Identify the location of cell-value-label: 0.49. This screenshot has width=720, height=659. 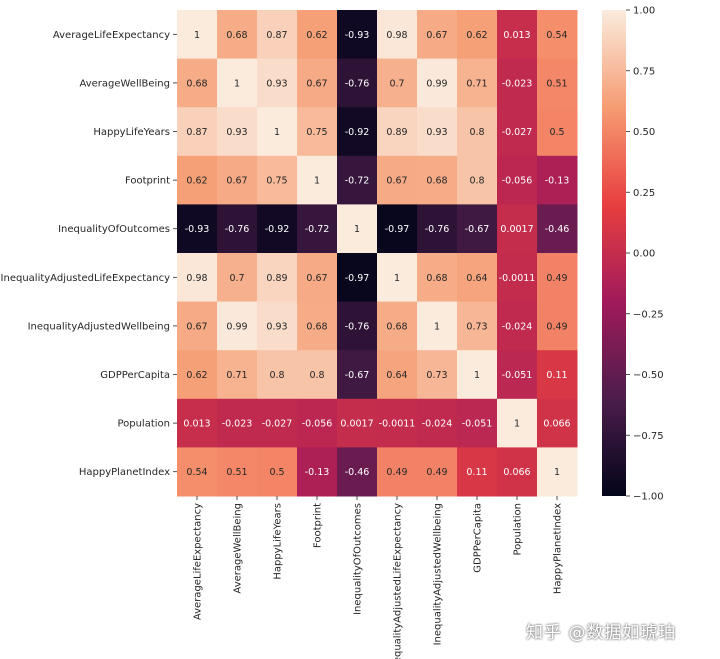
(396, 472).